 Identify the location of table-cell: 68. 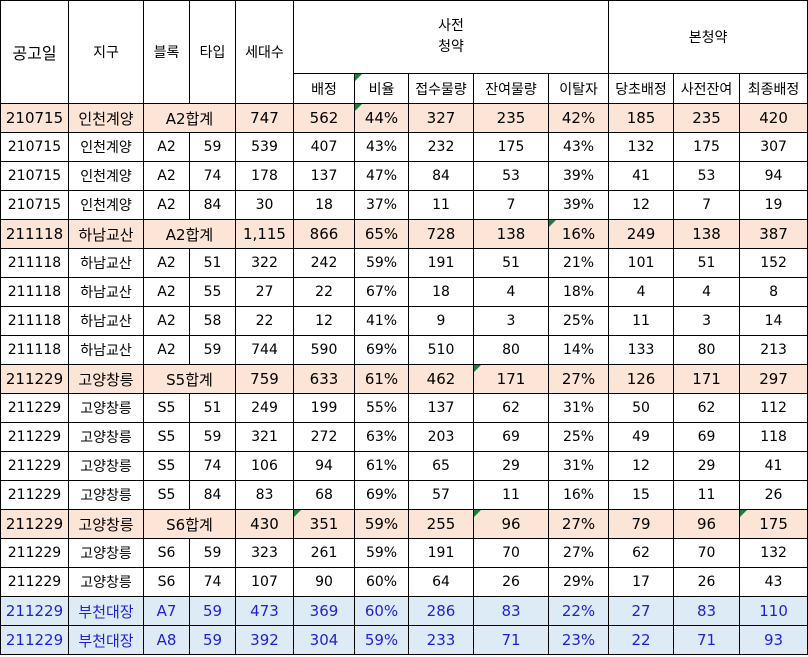
(324, 495).